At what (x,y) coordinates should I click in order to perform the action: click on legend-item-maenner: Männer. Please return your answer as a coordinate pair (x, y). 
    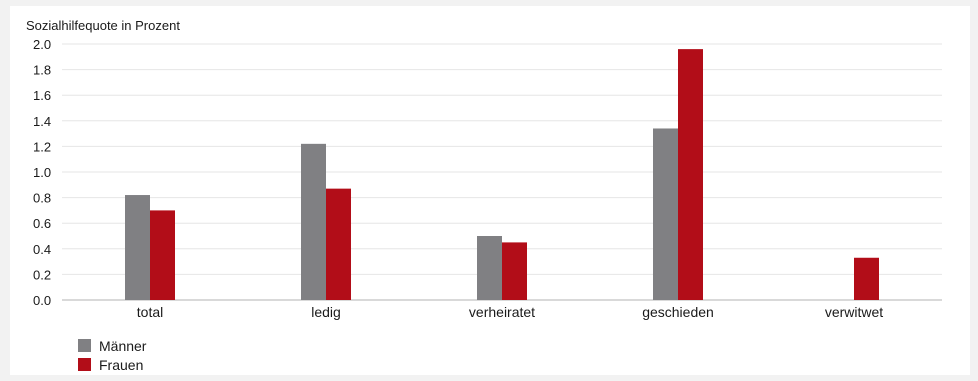
    Looking at the image, I should click on (112, 345).